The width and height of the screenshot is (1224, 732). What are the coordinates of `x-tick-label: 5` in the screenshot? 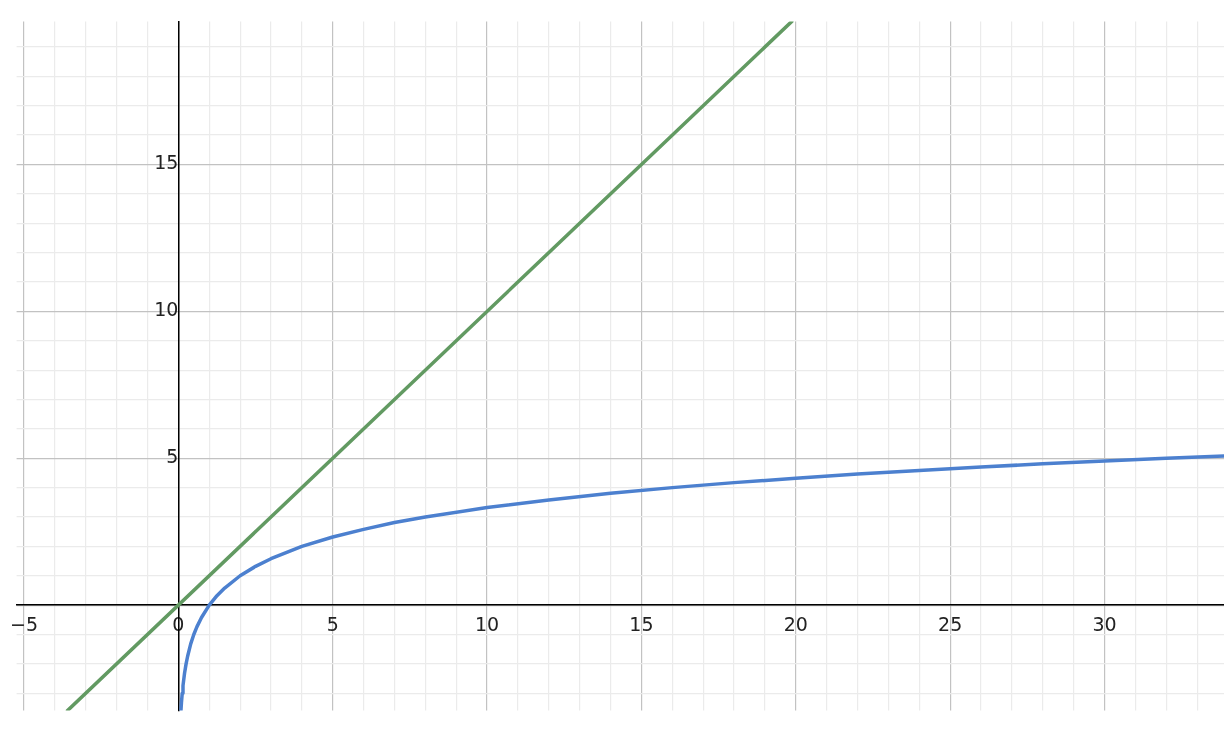 It's located at (332, 624).